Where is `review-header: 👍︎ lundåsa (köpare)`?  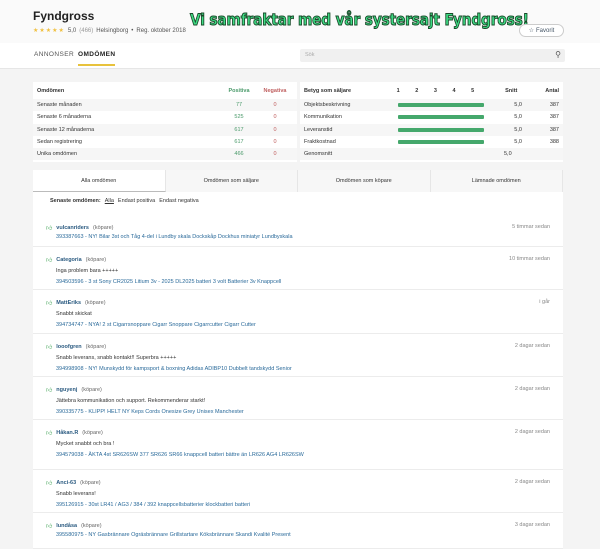
review-header: 👍︎ lundåsa (köpare) is located at coordinates (74, 526).